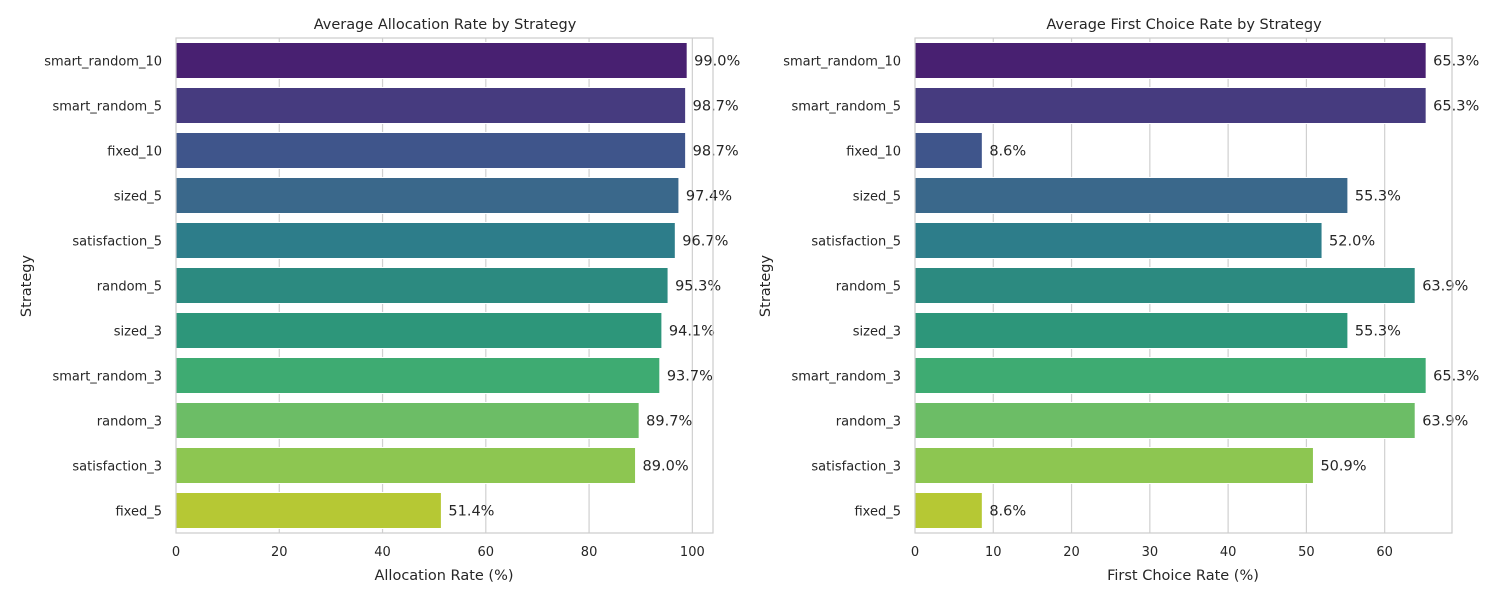 This screenshot has height=600, width=1500. I want to click on x-tick-labels: 0 20 40 60 80 100, so click(438, 552).